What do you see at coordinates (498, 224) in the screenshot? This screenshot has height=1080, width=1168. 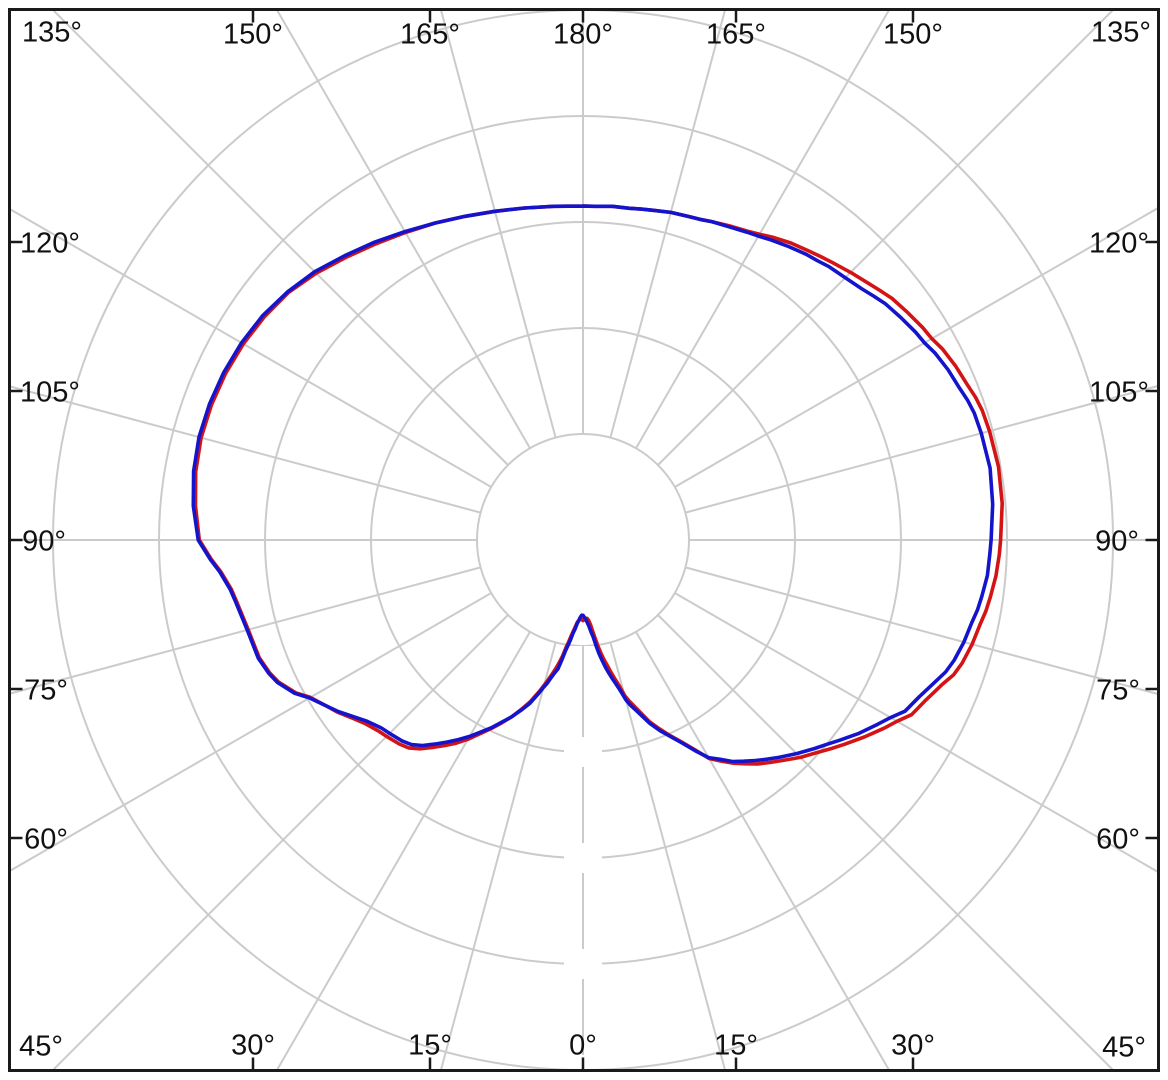 I see `angle-gridline--165` at bounding box center [498, 224].